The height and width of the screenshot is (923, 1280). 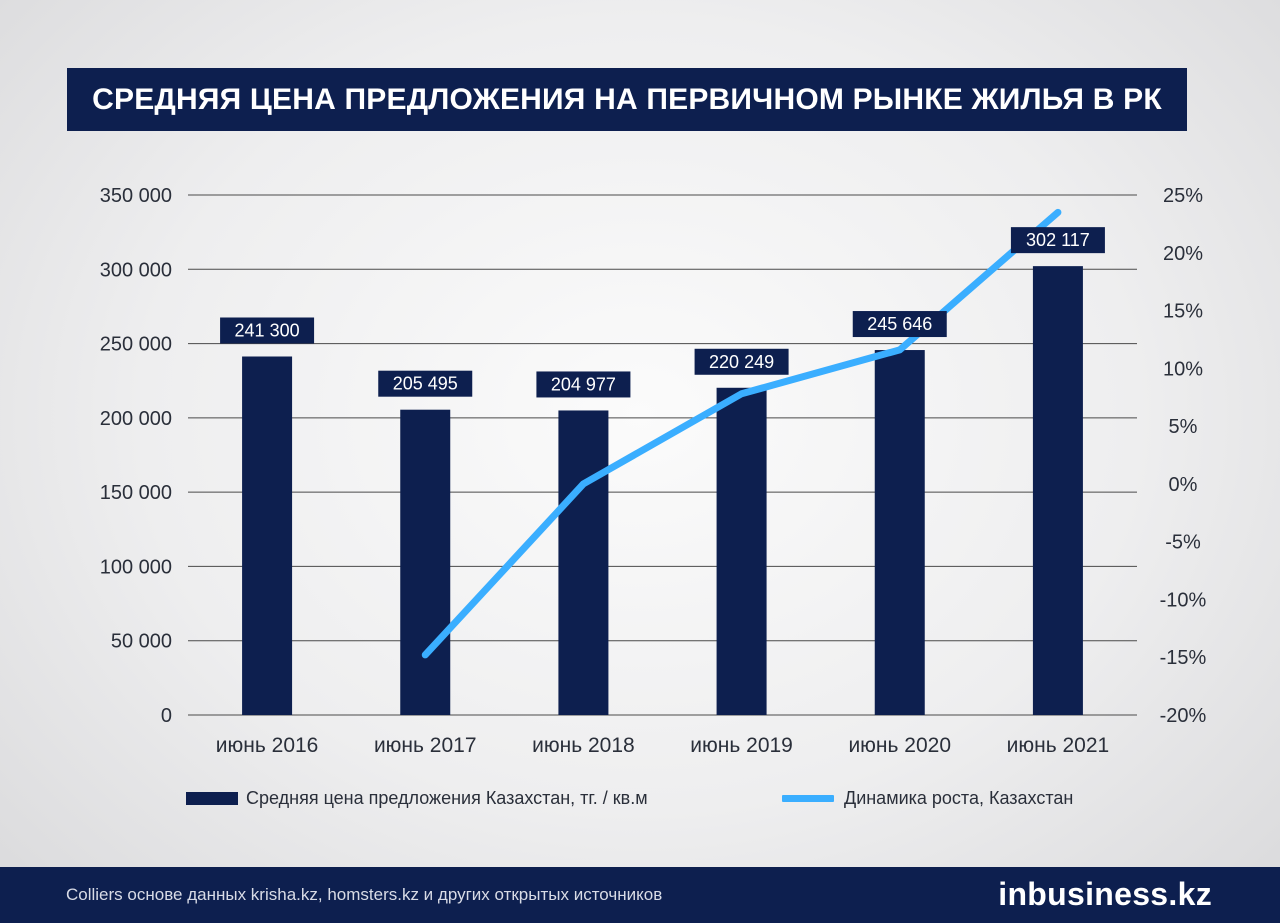 What do you see at coordinates (141, 642) in the screenshot?
I see `y-left-tick-label: 50 000` at bounding box center [141, 642].